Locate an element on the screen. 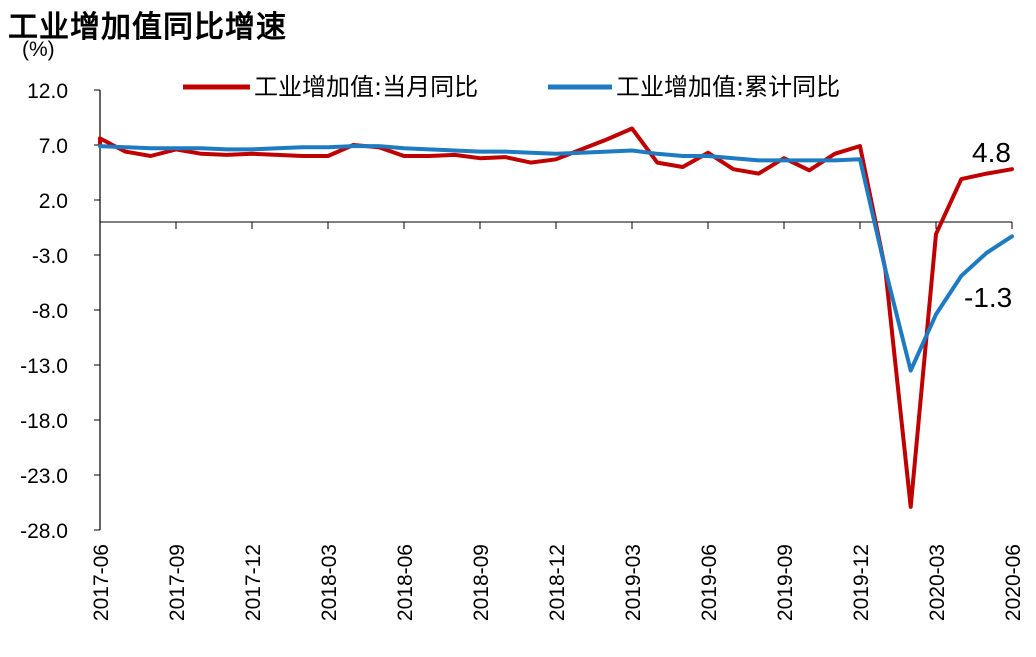  x-tick-label: 2017-09 is located at coordinates (177, 582).